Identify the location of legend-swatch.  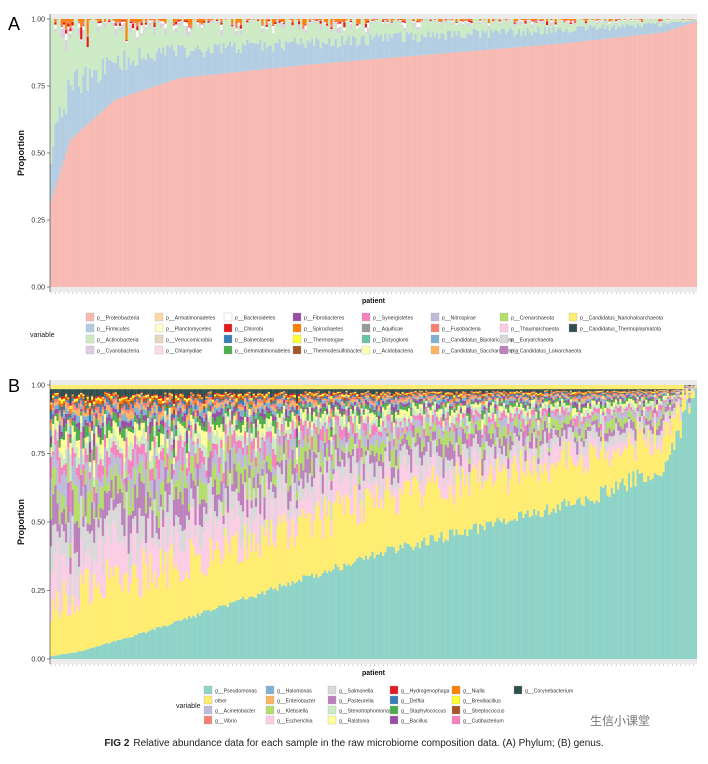
(90, 328).